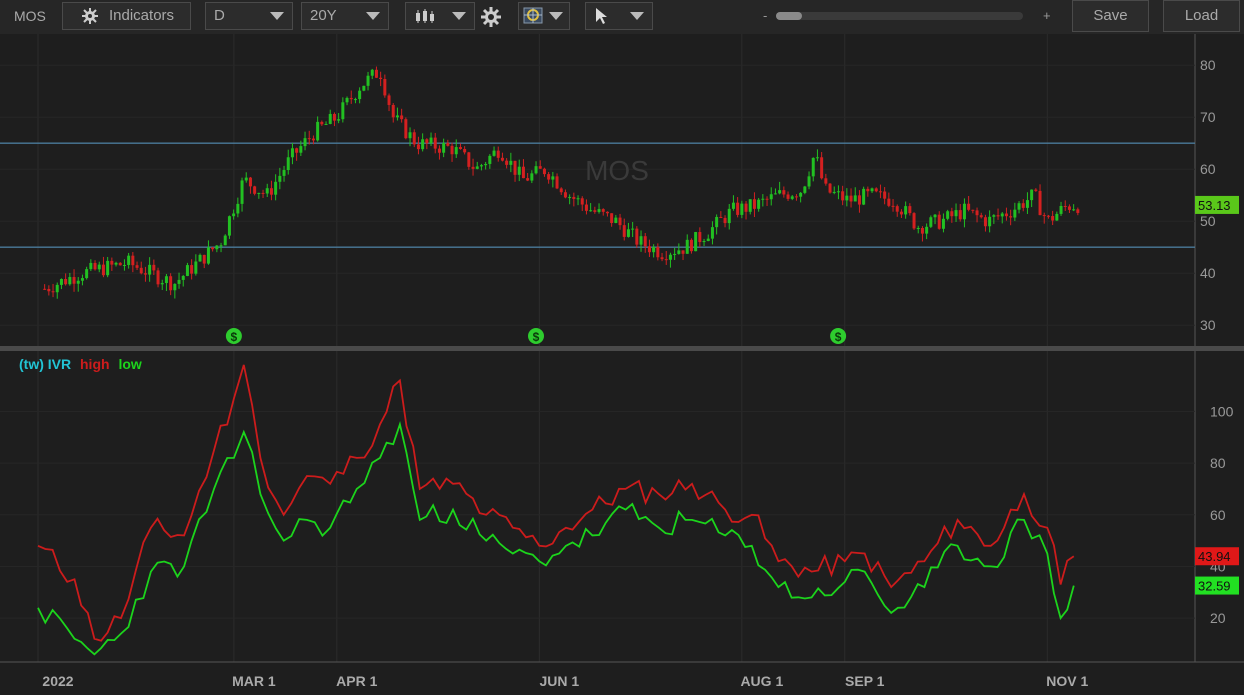 This screenshot has height=695, width=1244. Describe the element at coordinates (1217, 585) in the screenshot. I see `ivr-low-tag` at that location.